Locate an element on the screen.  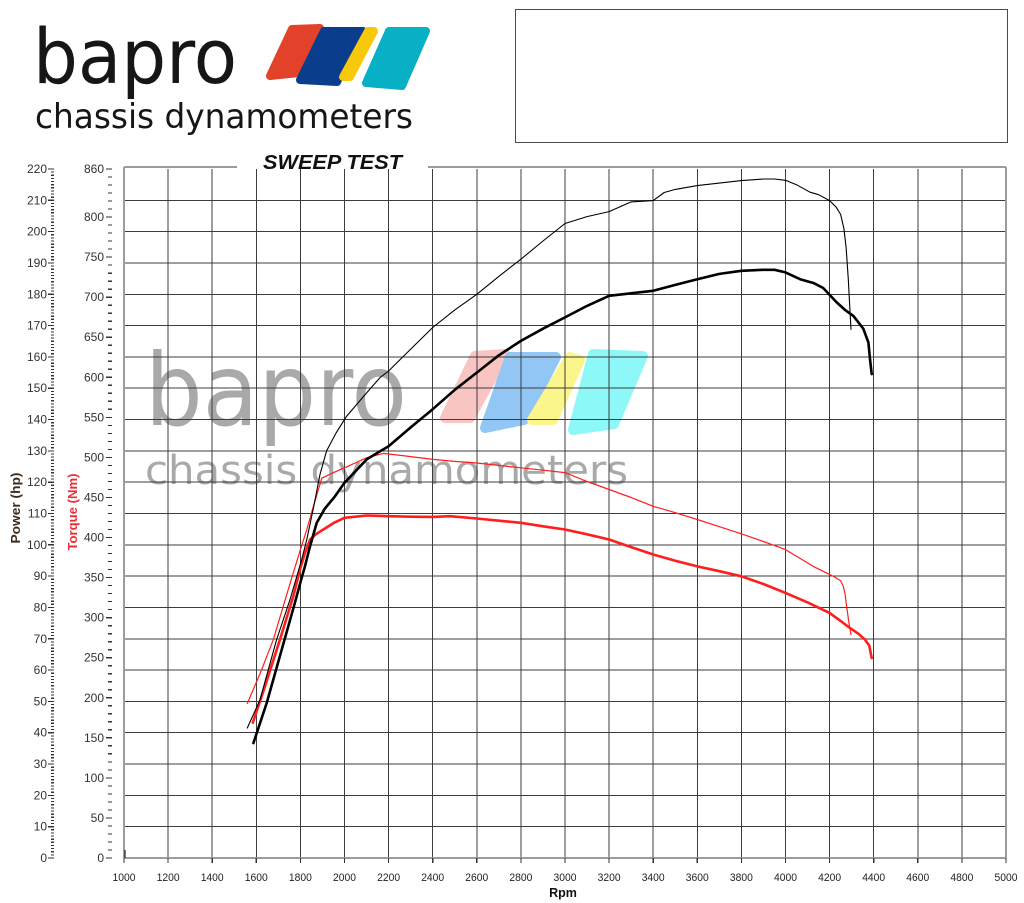
test-info-box is located at coordinates (761, 76).